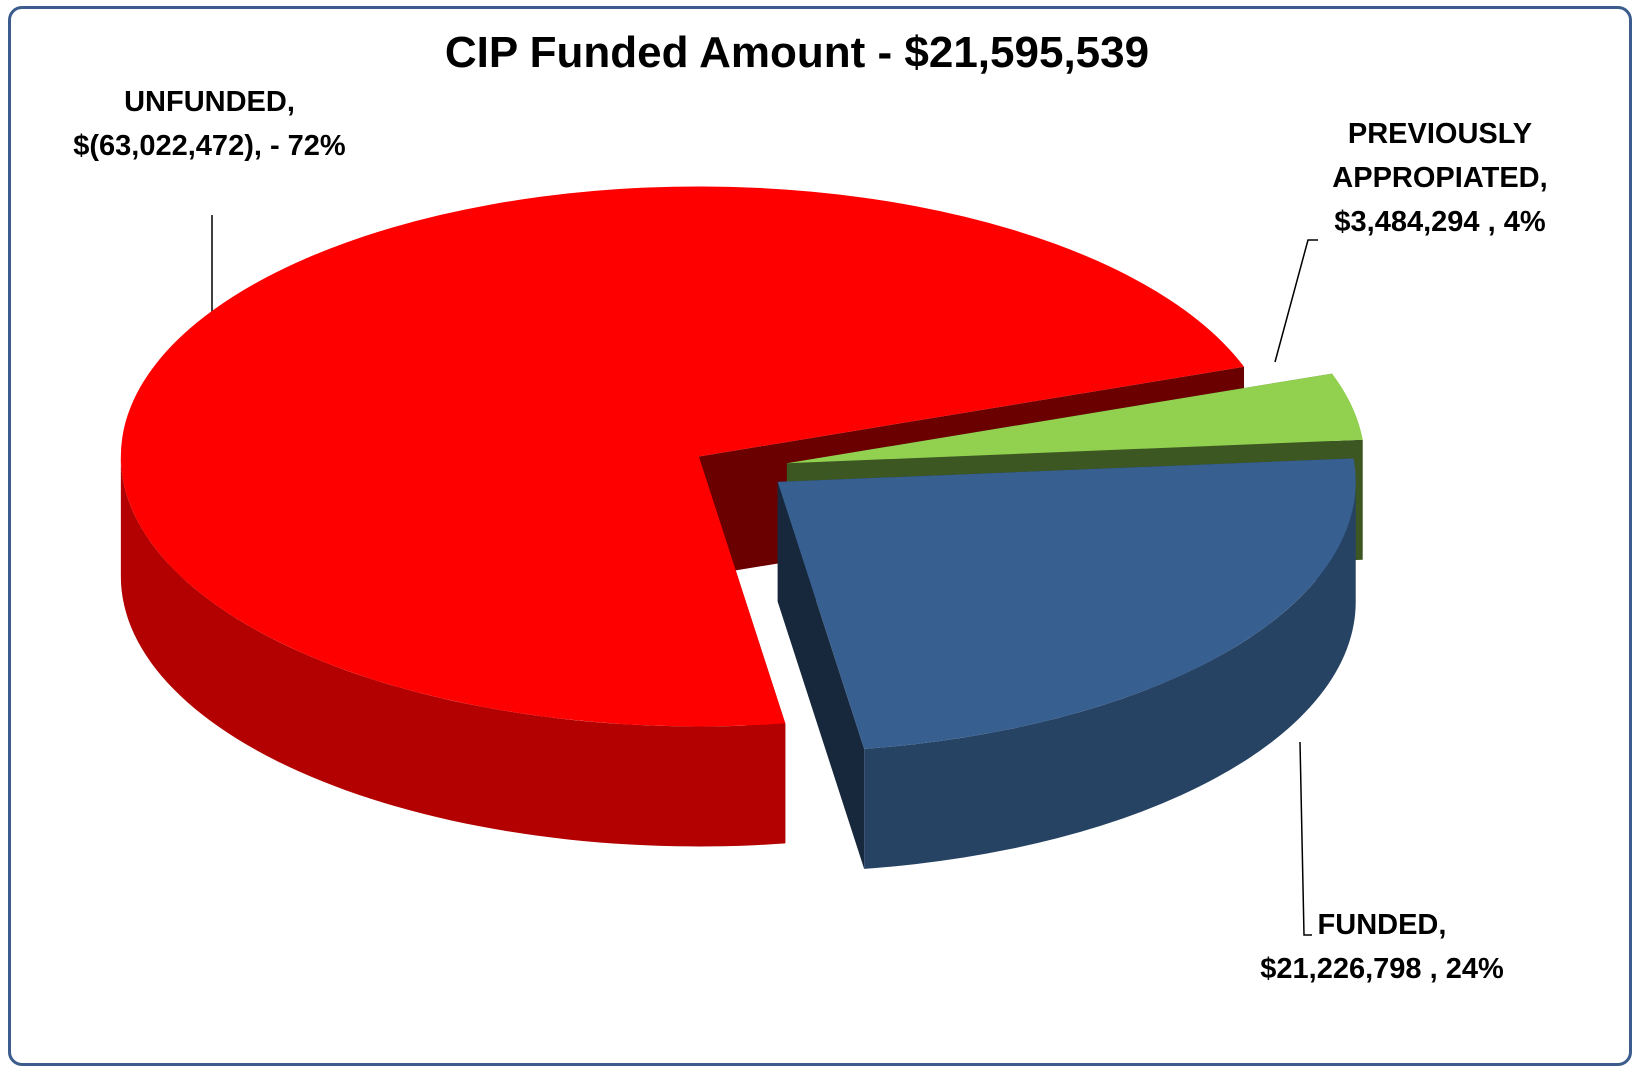 The width and height of the screenshot is (1644, 1077). I want to click on chart-title: CIP Funded Amount - $21,595,539, so click(797, 52).